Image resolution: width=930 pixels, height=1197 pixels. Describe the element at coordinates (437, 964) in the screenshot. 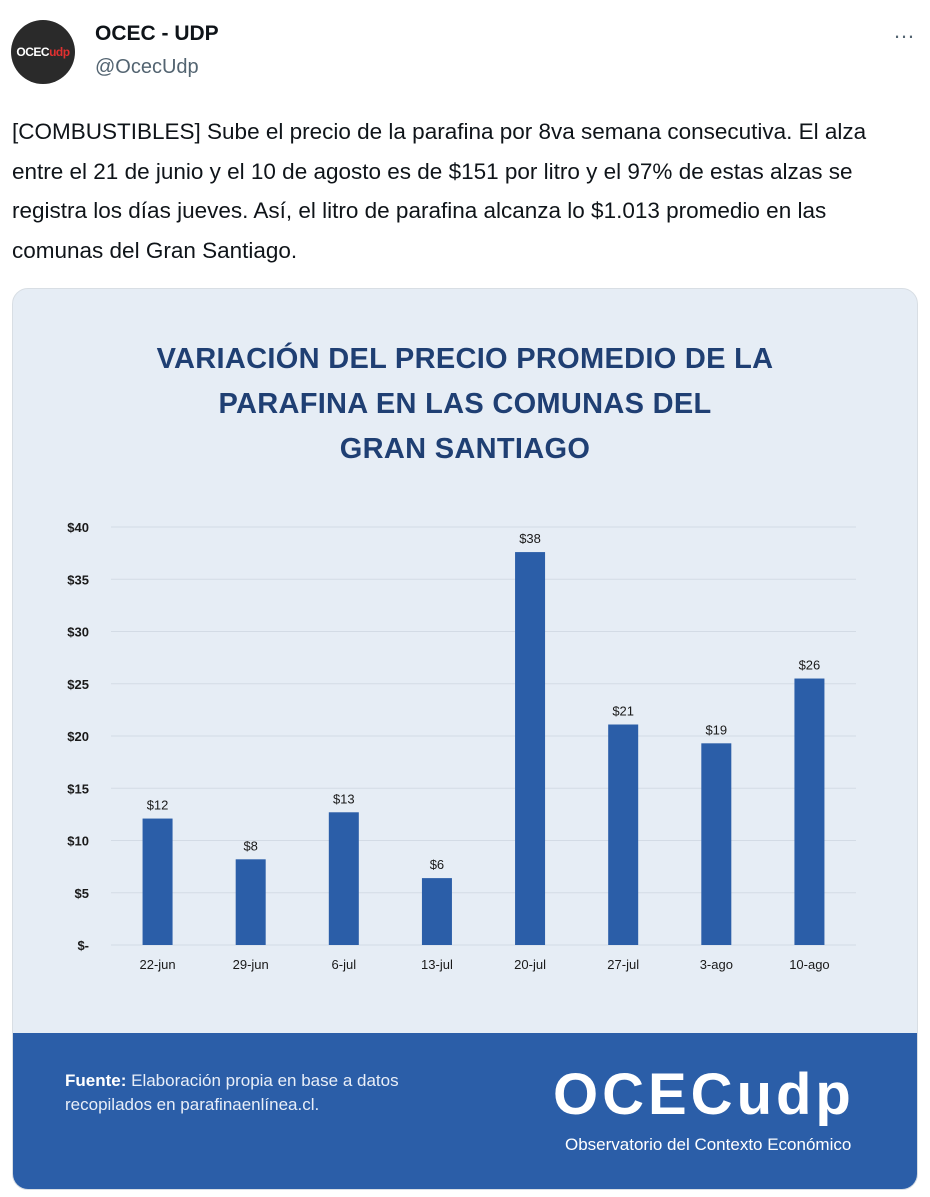

I see `x-tick-label: 13-jul` at that location.